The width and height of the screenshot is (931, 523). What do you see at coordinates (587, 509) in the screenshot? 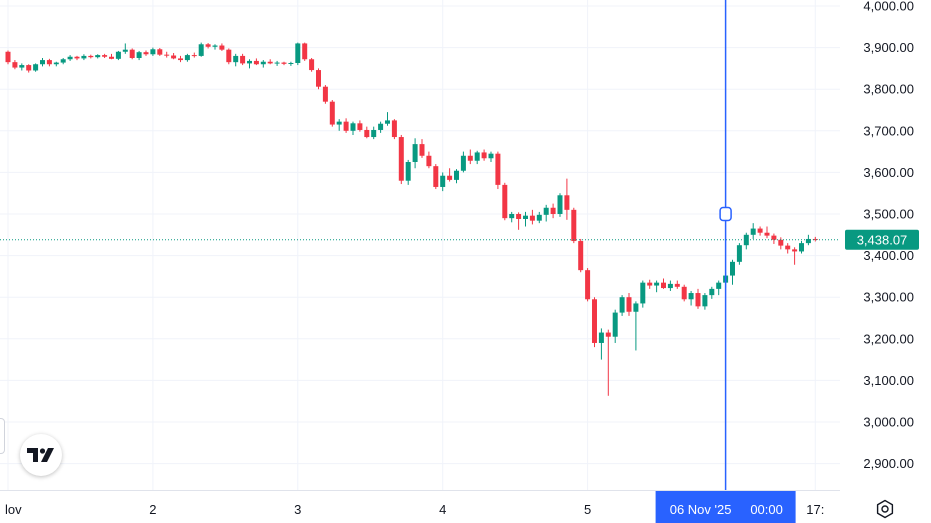
I see `x-tick-label: 5` at bounding box center [587, 509].